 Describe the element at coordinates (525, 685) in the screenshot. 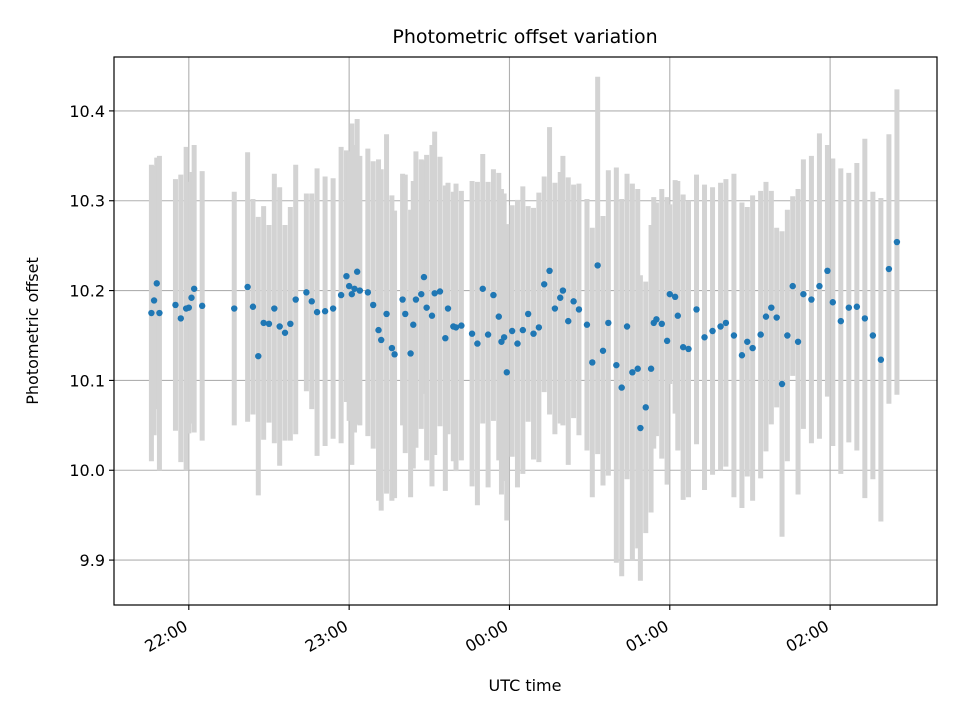

I see `x-axis-label: UTC time` at that location.